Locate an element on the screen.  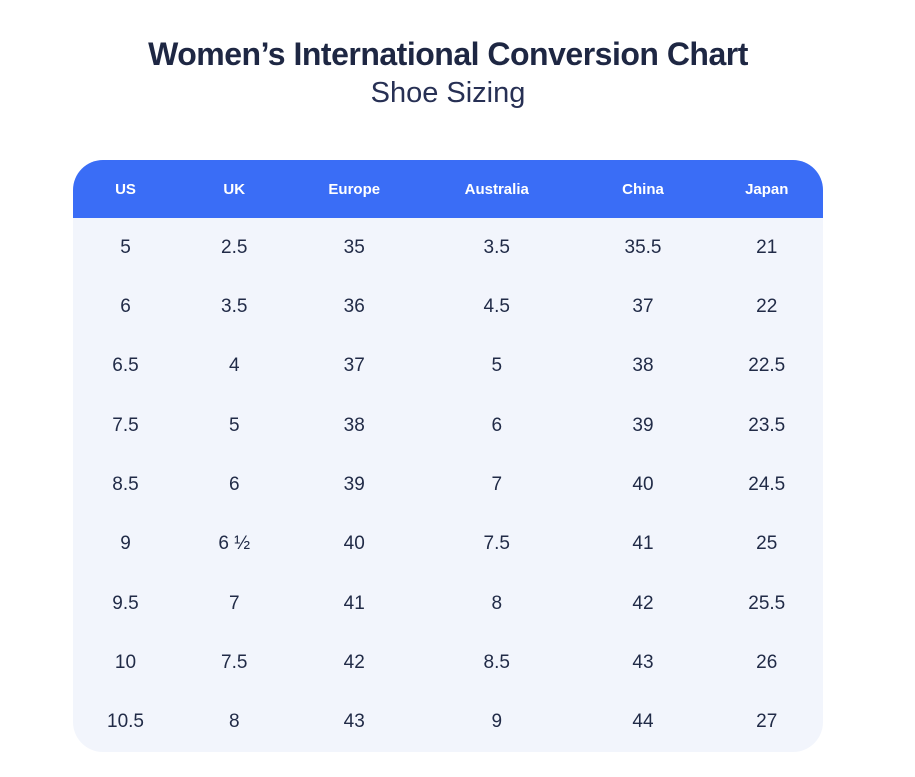
column-header-uk: UK is located at coordinates (234, 189).